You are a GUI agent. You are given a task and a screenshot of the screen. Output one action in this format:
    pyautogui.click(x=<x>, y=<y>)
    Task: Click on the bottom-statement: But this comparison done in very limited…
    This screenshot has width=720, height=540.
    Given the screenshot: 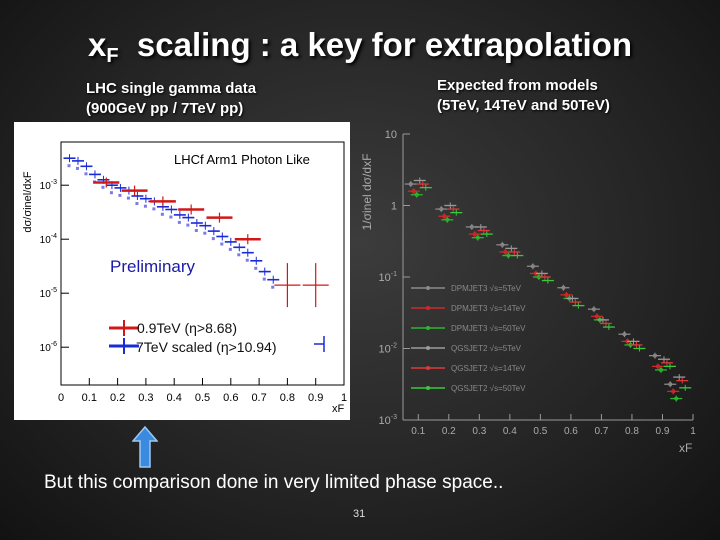 What is the action you would take?
    pyautogui.click(x=274, y=482)
    